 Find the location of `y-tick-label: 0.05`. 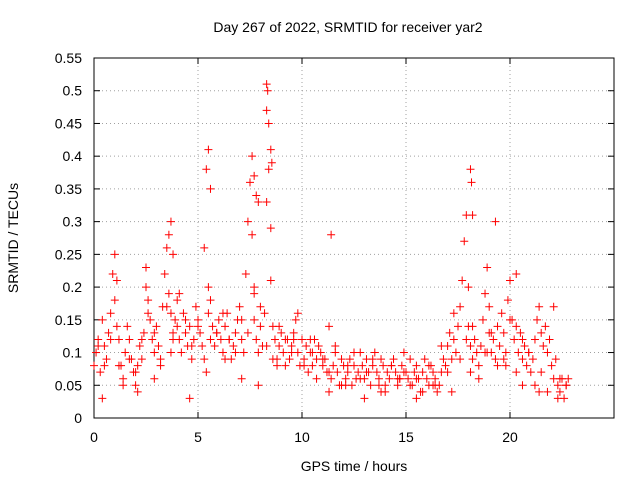

y-tick-label: 0.05 is located at coordinates (68, 385).